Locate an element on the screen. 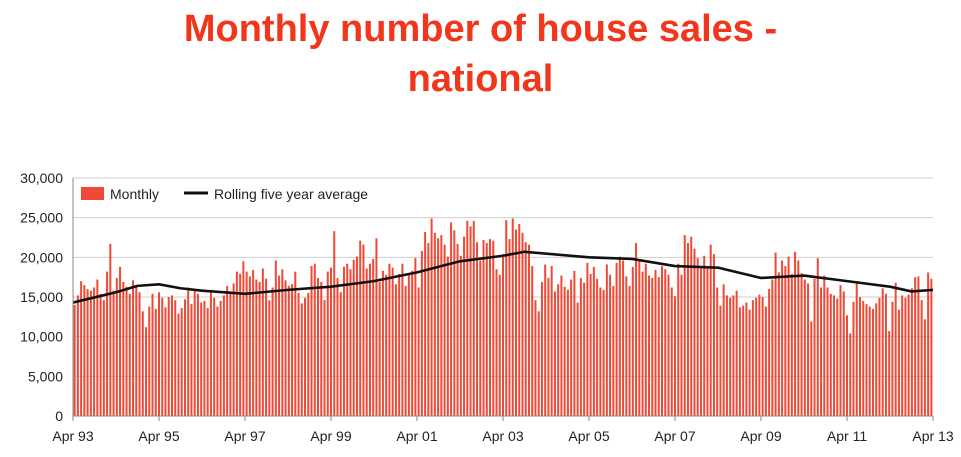 This screenshot has height=457, width=961. x-tick-label: Apr 09 is located at coordinates (760, 436).